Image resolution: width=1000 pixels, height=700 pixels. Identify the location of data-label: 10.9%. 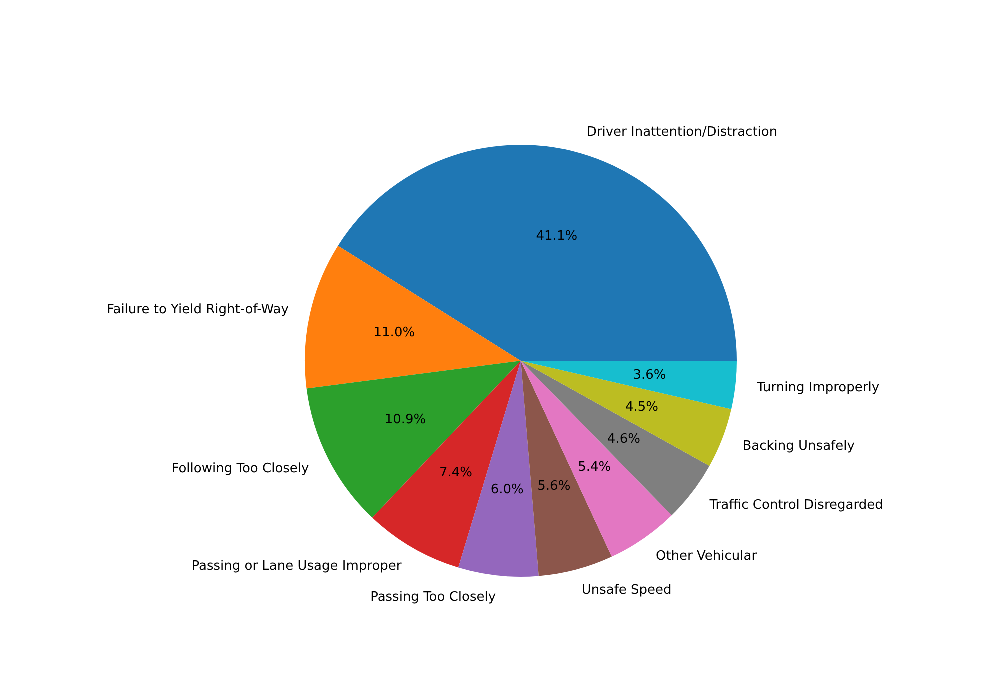
(405, 420).